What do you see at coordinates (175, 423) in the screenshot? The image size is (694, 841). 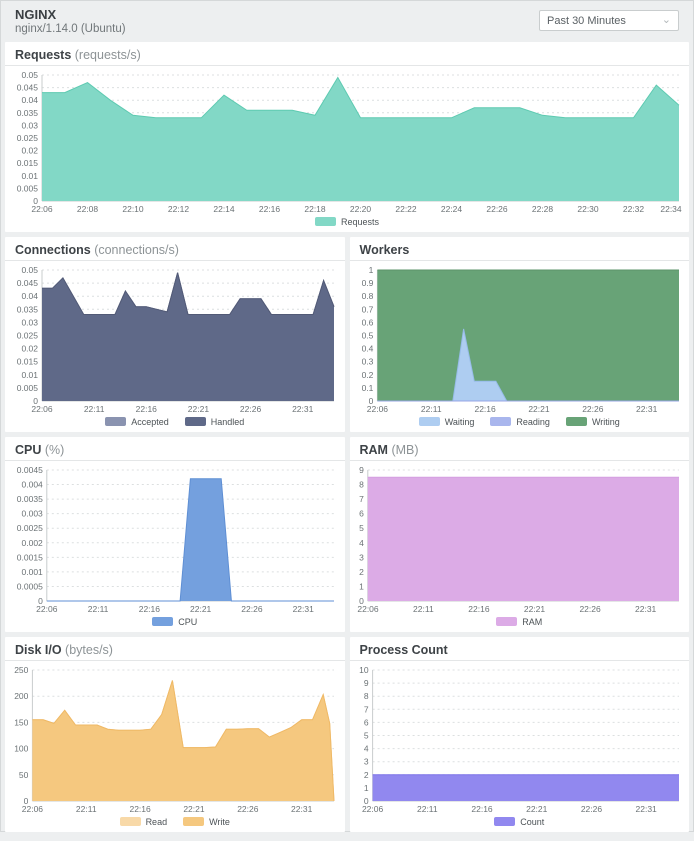 I see `connections-legend: Accepted Handled` at bounding box center [175, 423].